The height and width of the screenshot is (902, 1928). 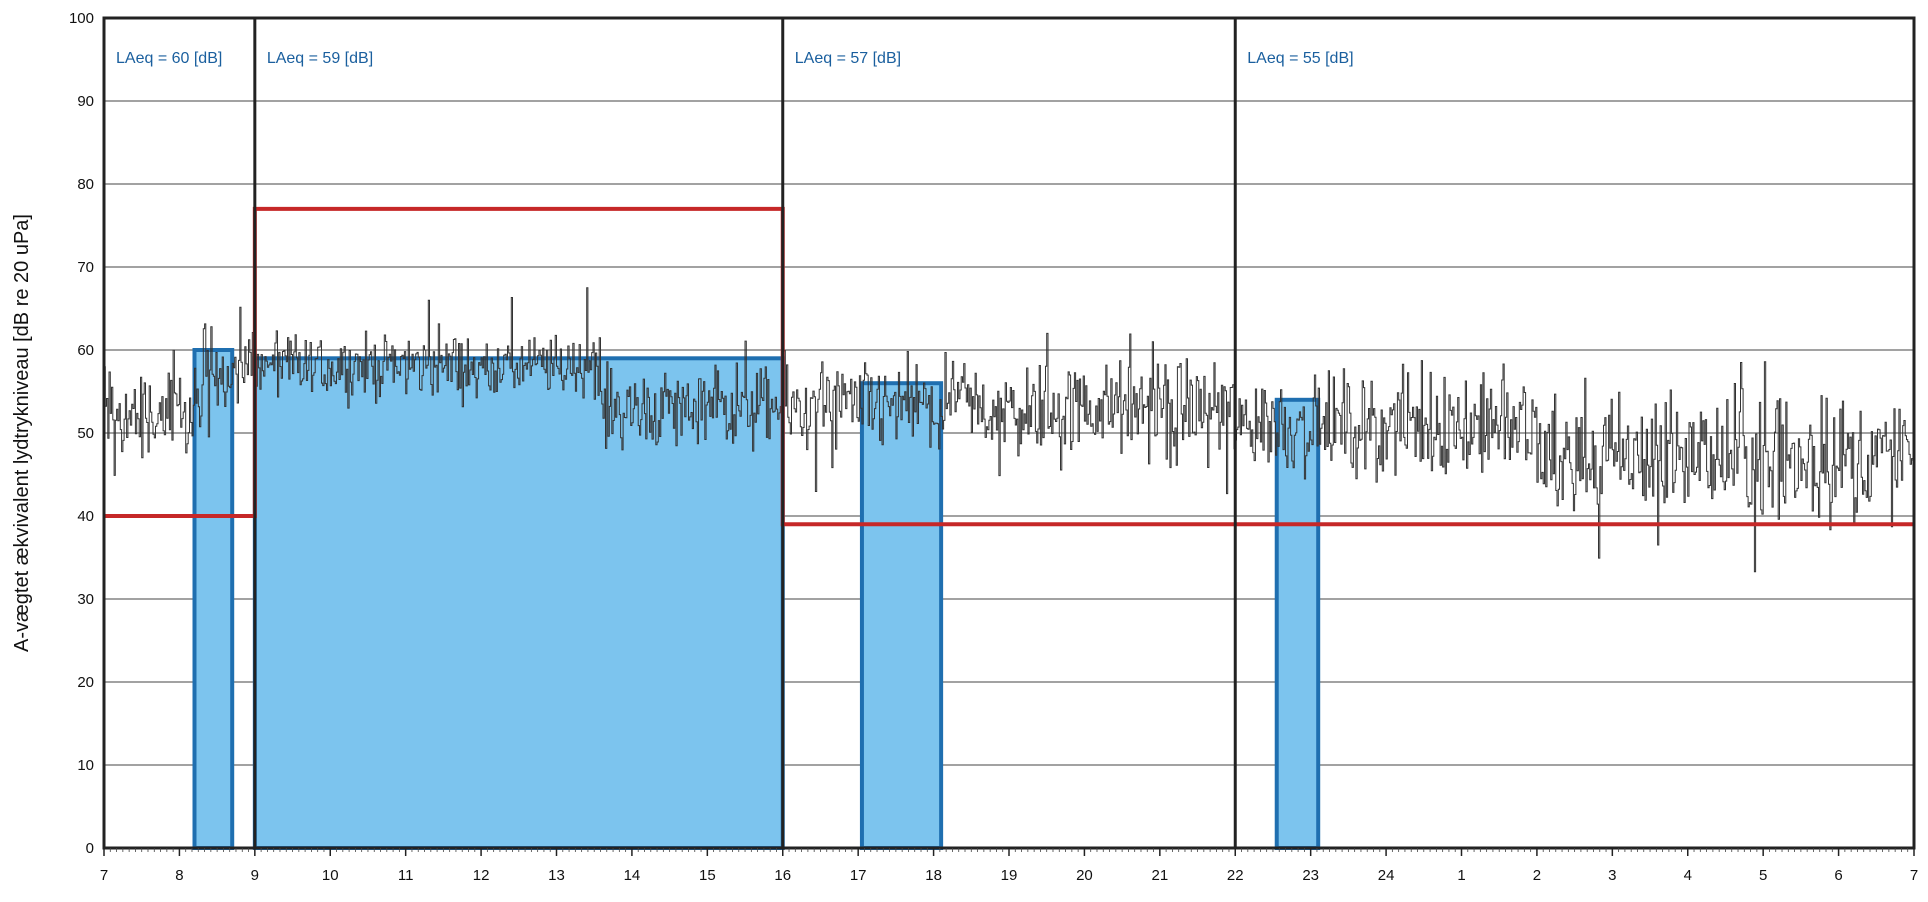 I want to click on y-tick-label: 80, so click(x=85, y=184).